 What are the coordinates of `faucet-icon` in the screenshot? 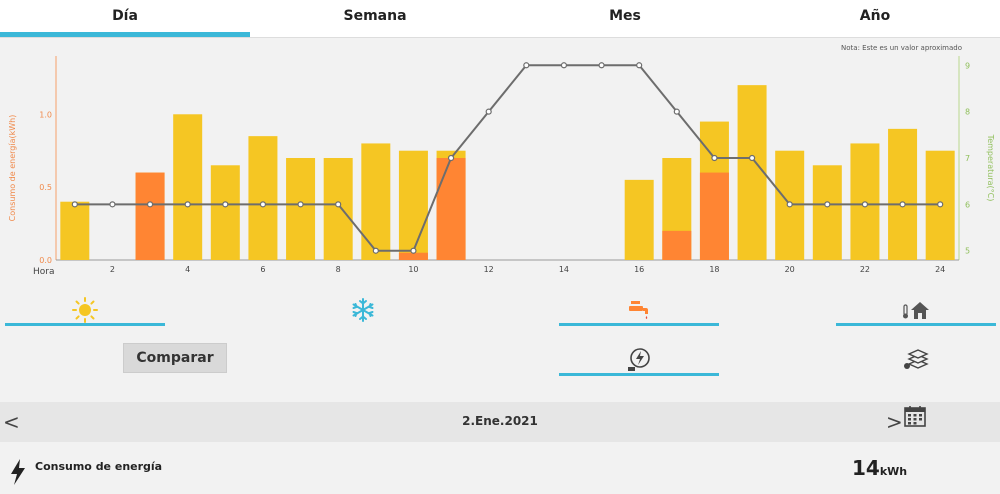 It's located at (638, 310).